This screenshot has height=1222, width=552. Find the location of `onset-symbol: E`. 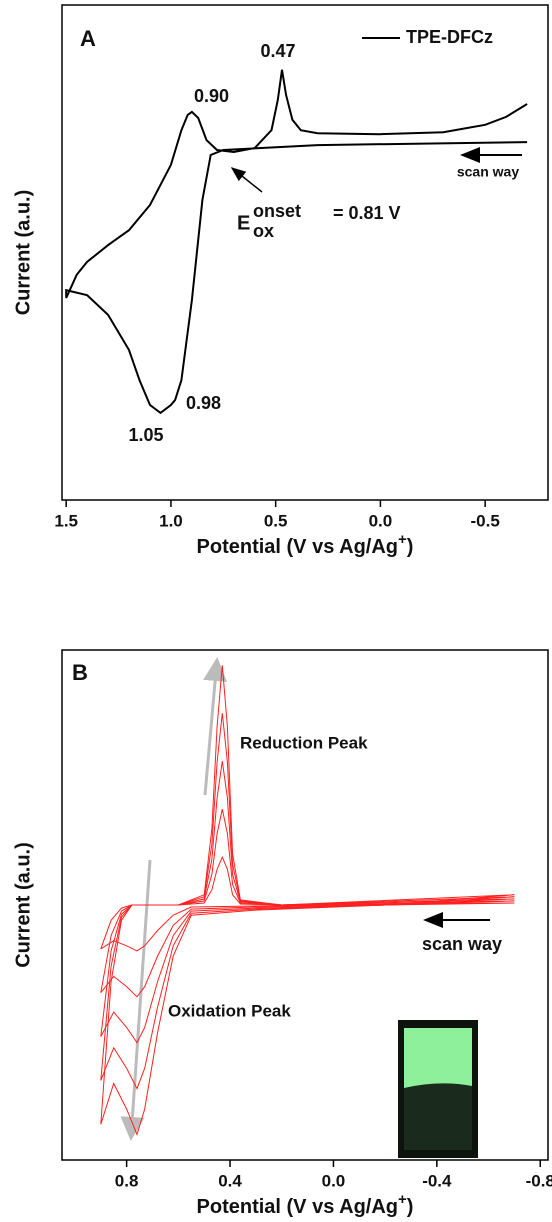

onset-symbol: E is located at coordinates (243, 223).